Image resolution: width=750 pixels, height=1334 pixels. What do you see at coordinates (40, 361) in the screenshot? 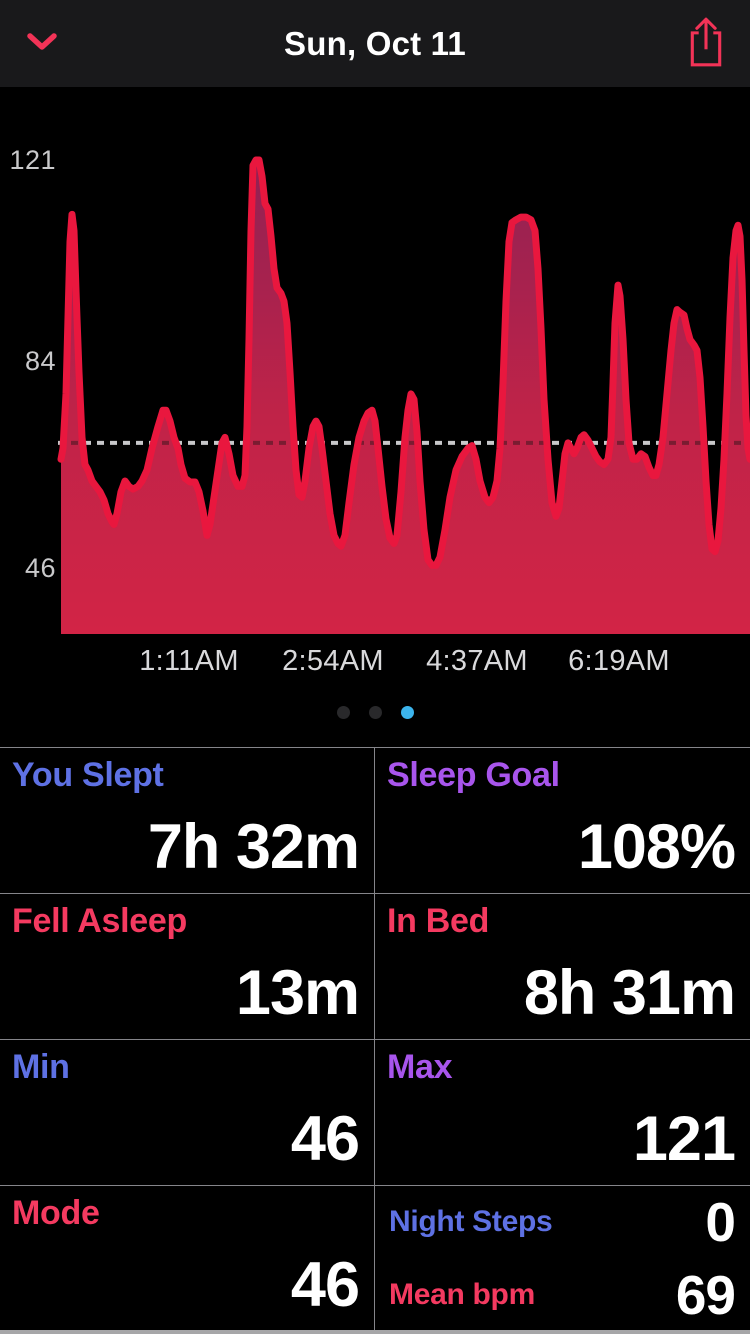
I see `y-axis-tick: 84` at bounding box center [40, 361].